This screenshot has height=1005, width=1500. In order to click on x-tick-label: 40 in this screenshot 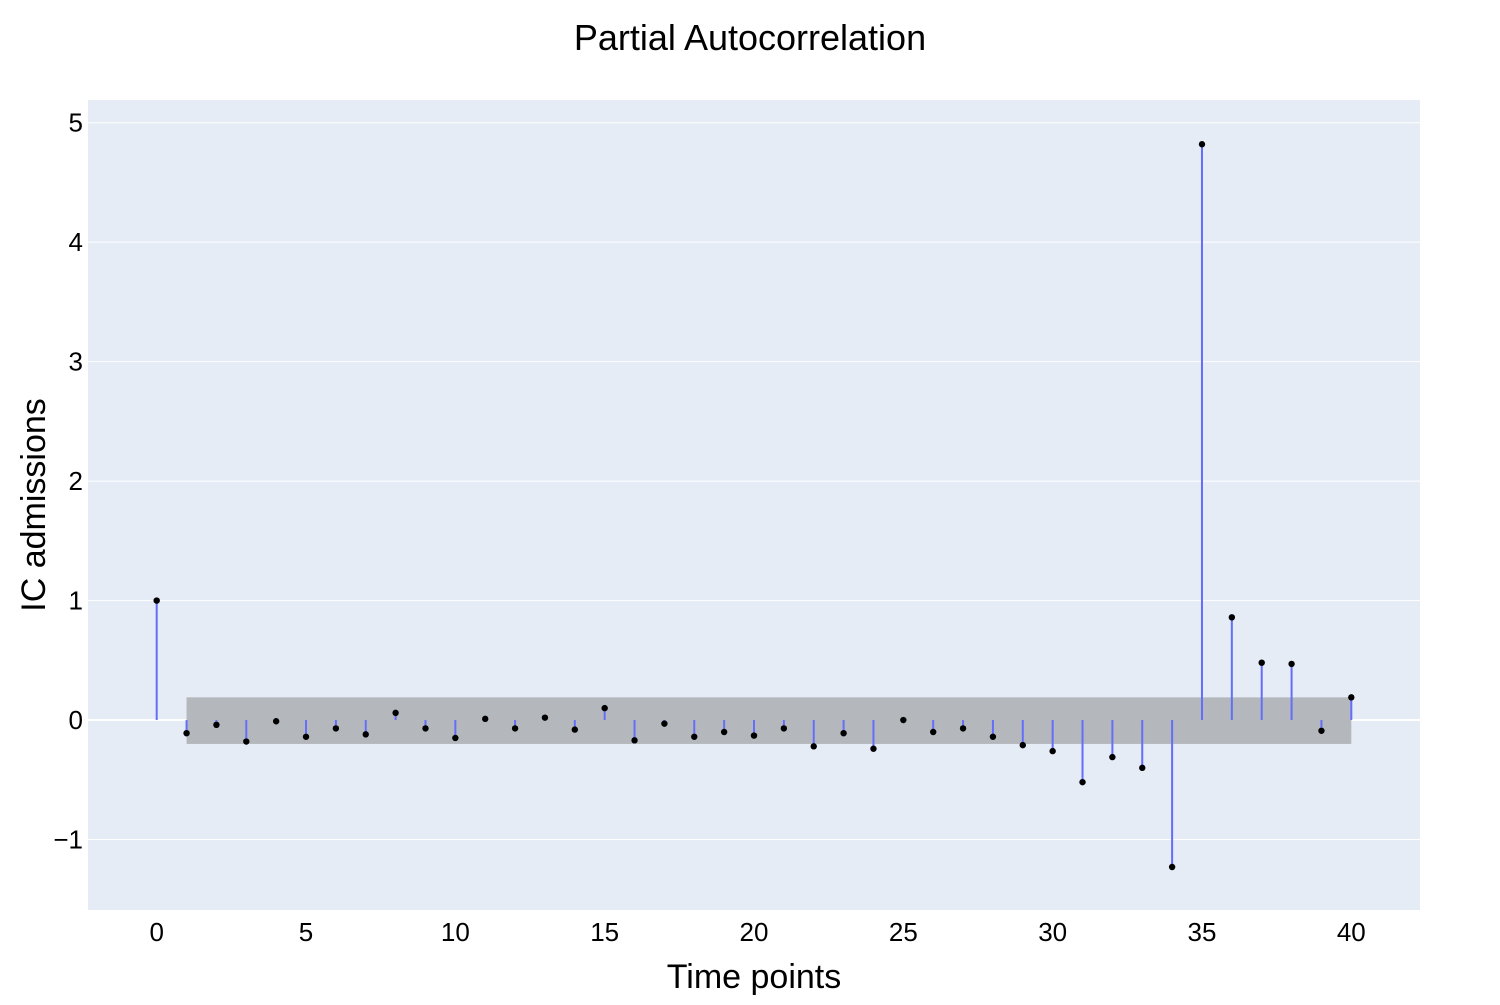, I will do `click(1351, 932)`.